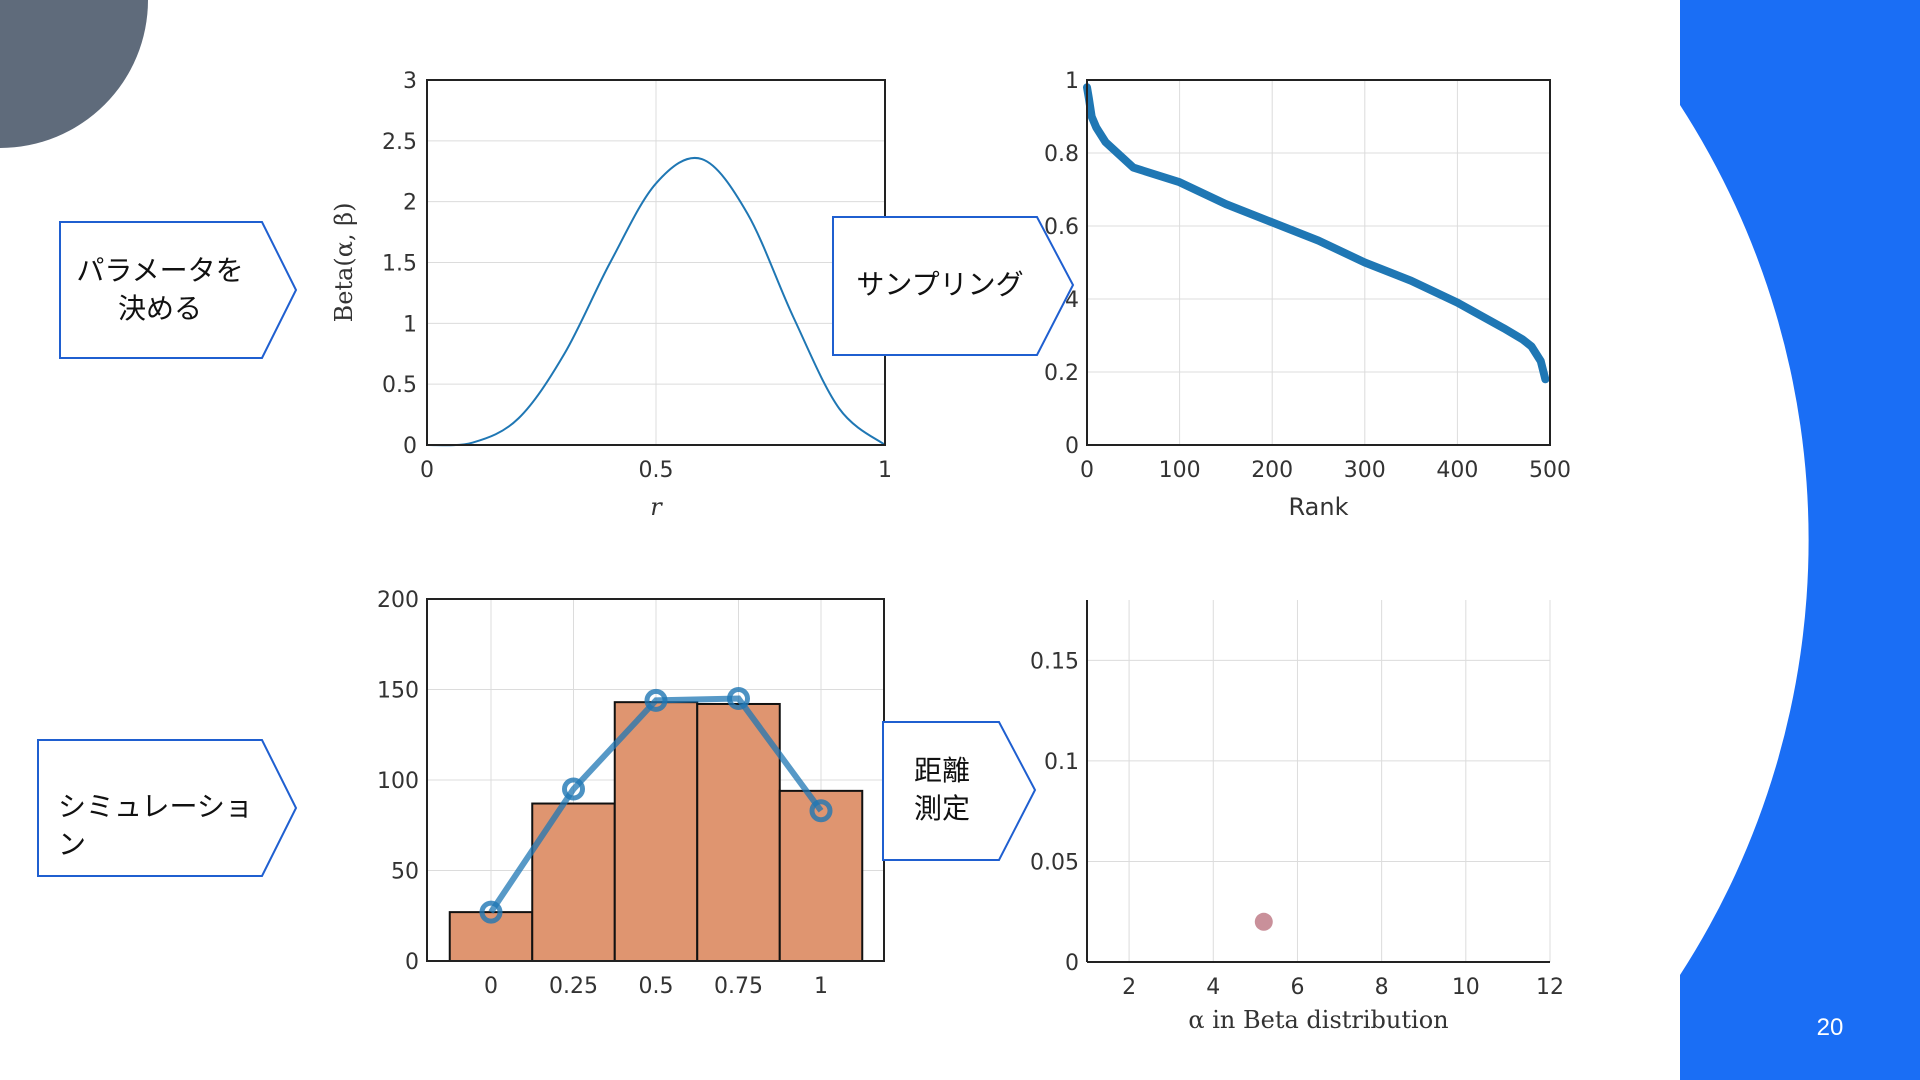 The image size is (1920, 1080). I want to click on x-tick-label: 4, so click(1213, 987).